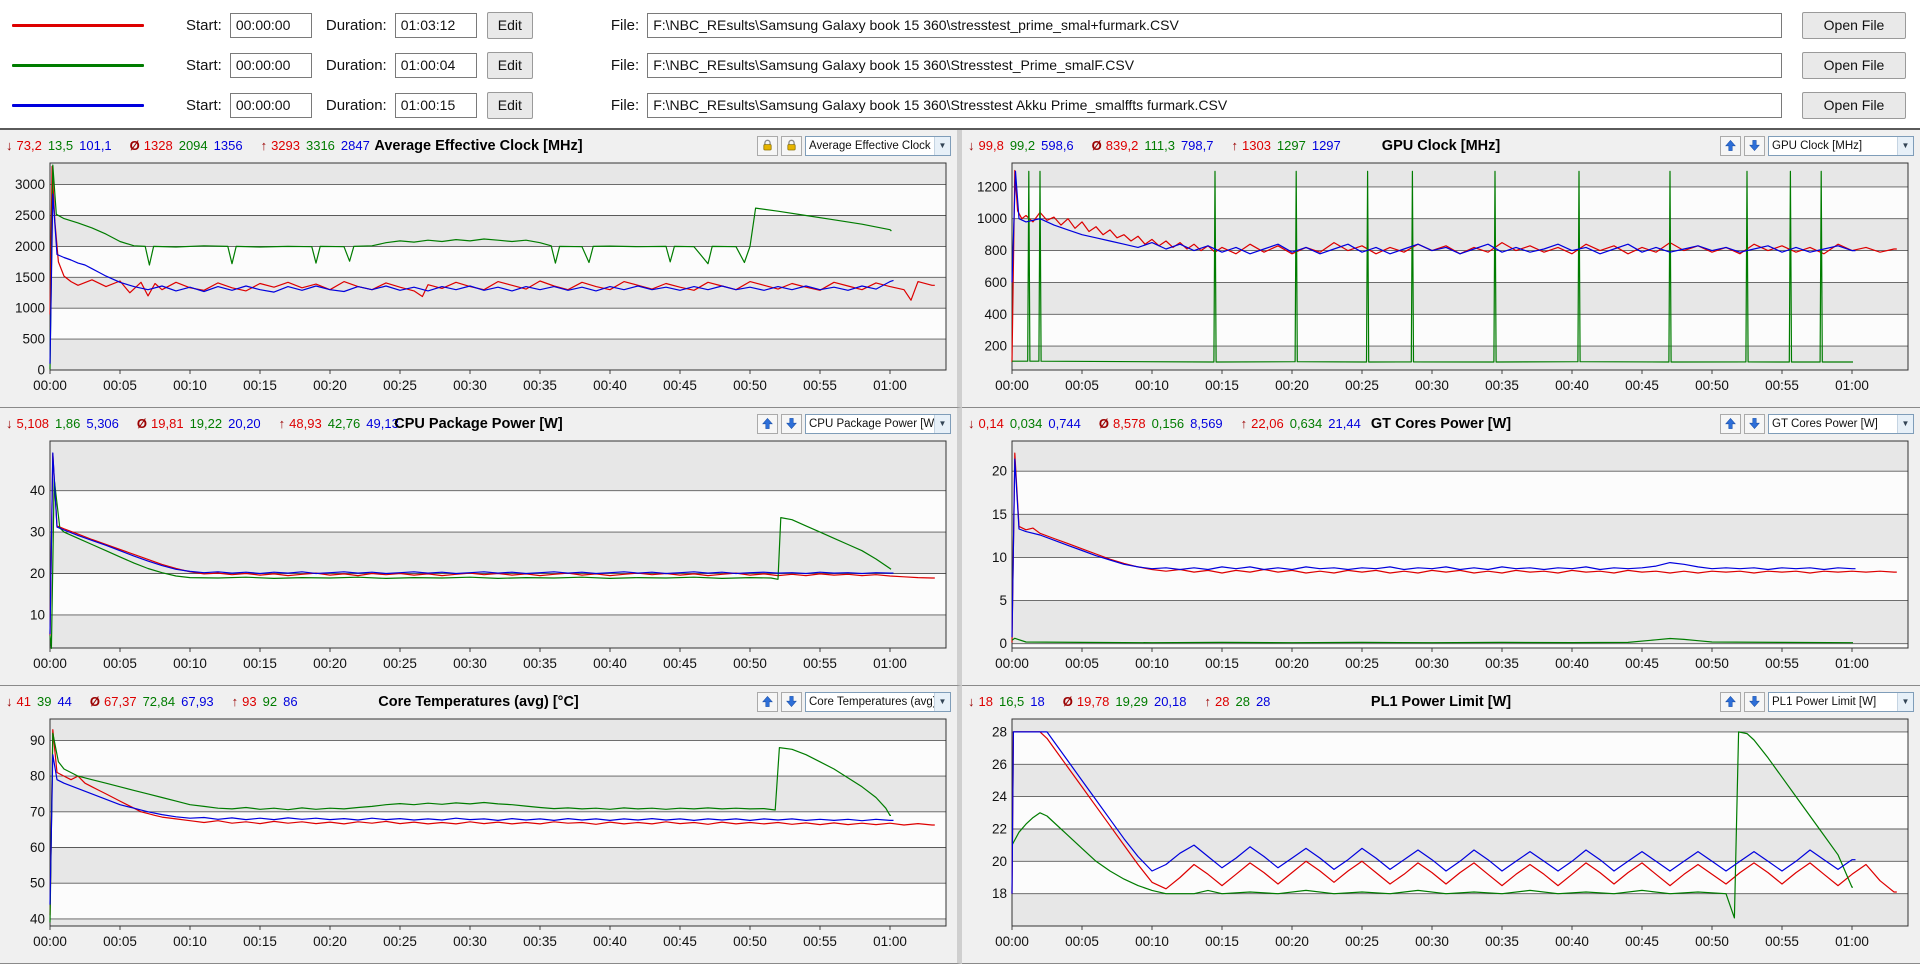 Image resolution: width=1920 pixels, height=964 pixels. Describe the element at coordinates (991, 145) in the screenshot. I see `min-value: 99,8` at that location.